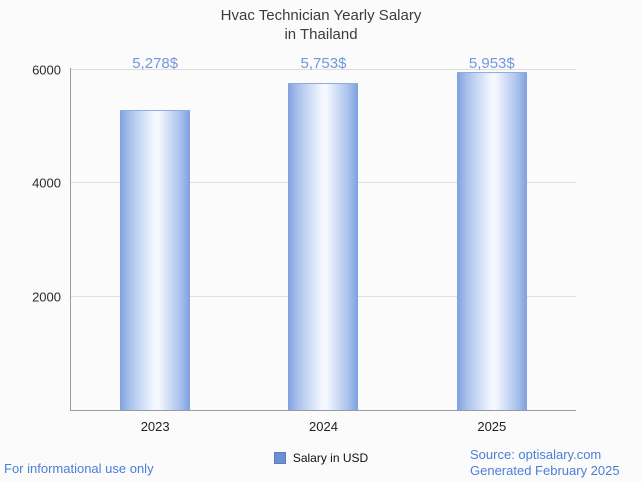 Image resolution: width=642 pixels, height=482 pixels. What do you see at coordinates (545, 470) in the screenshot?
I see `generated-date: Generated February 2025` at bounding box center [545, 470].